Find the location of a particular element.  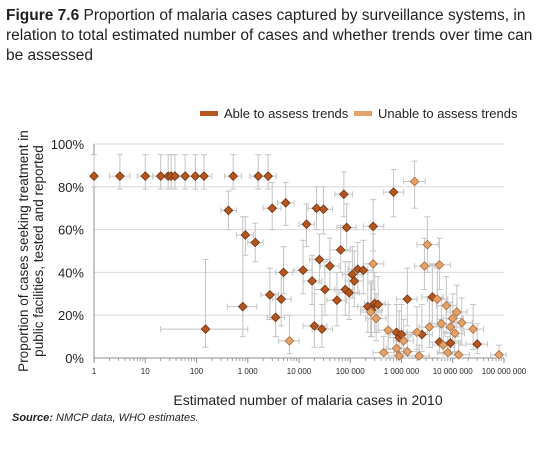

x-tick-label: 10 000 is located at coordinates (299, 371).